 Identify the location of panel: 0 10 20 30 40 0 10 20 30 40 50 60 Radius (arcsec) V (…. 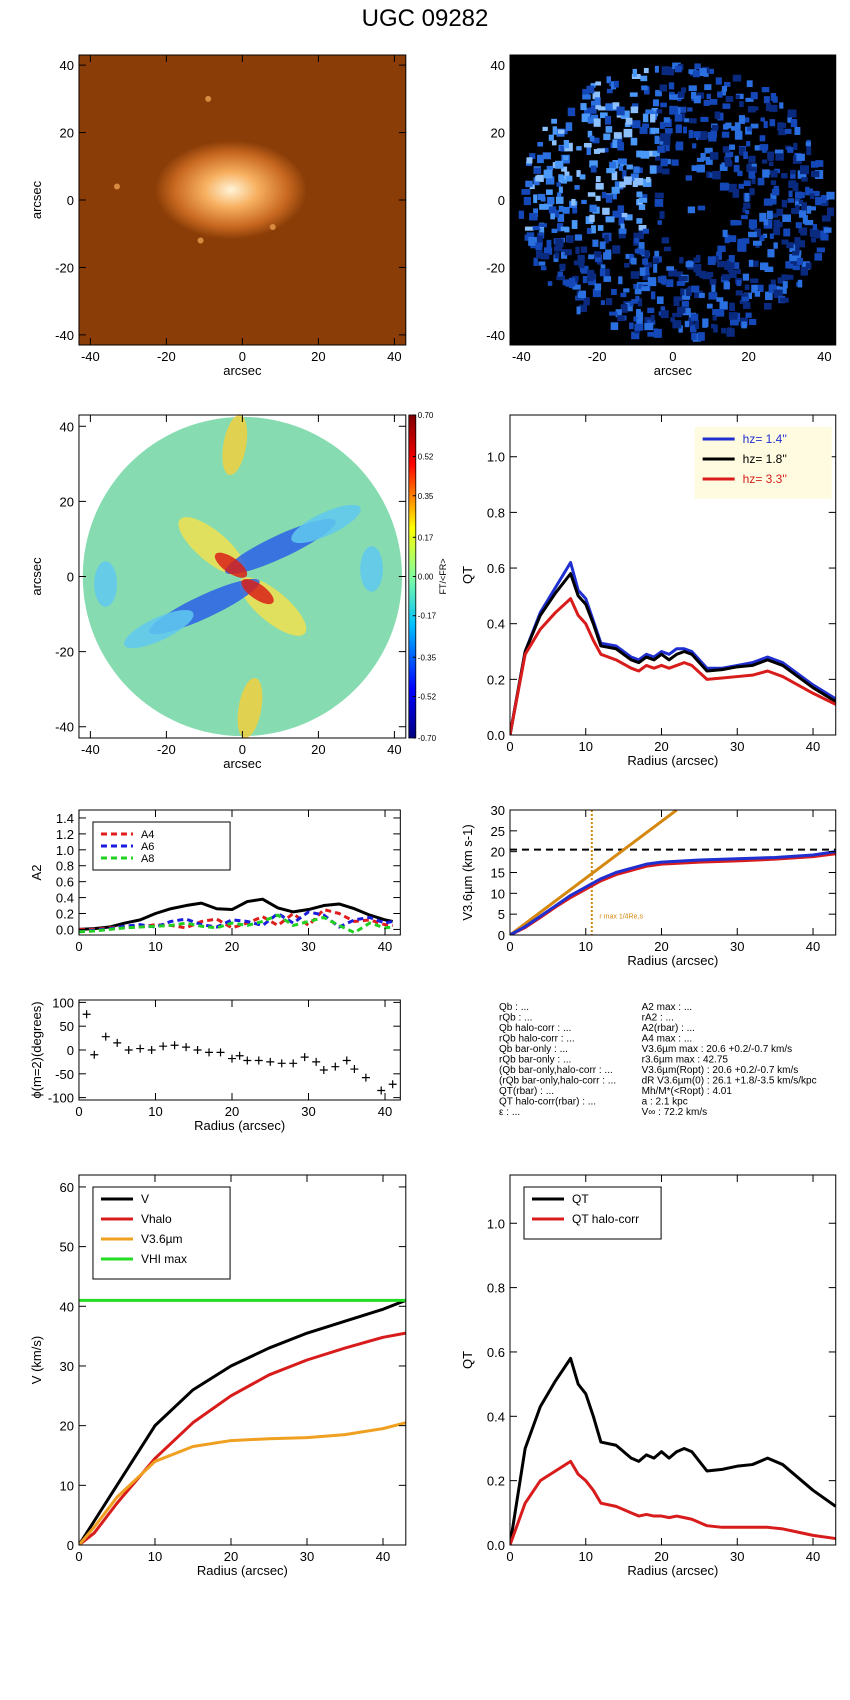
(218, 1376).